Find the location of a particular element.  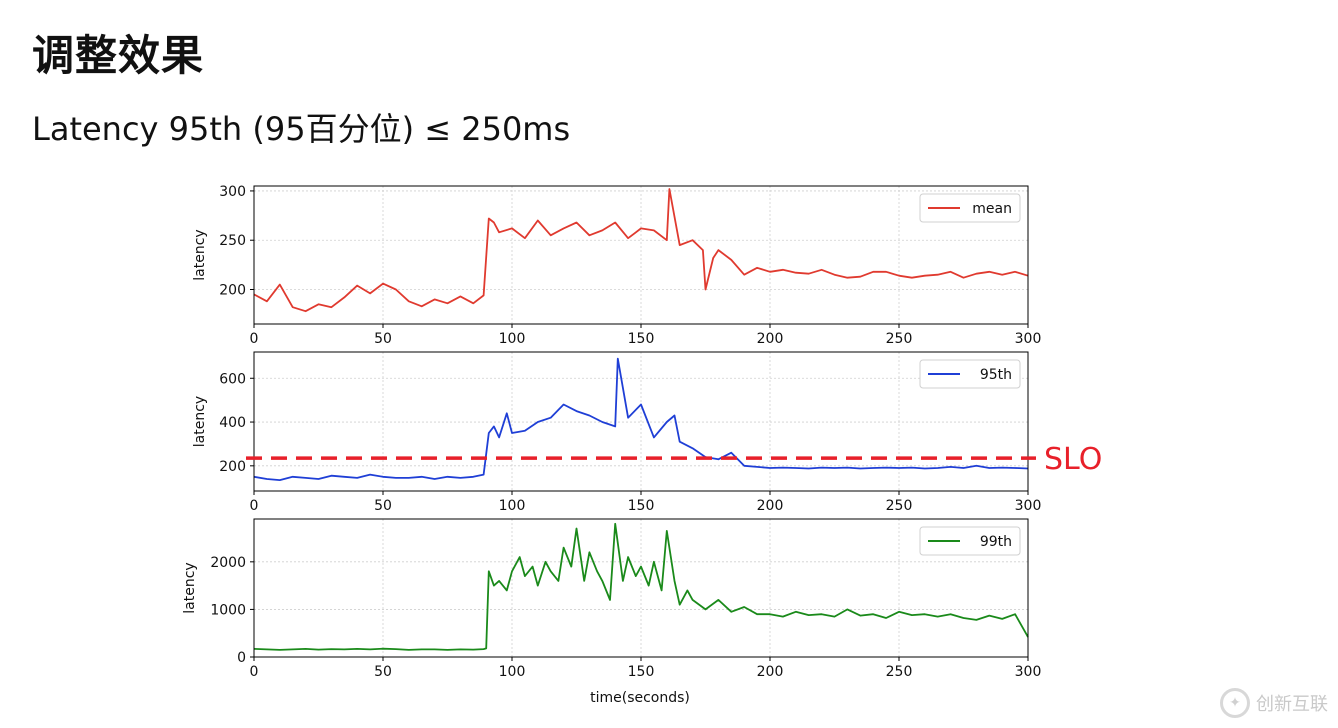

y-tick-label: 2000 is located at coordinates (228, 563).